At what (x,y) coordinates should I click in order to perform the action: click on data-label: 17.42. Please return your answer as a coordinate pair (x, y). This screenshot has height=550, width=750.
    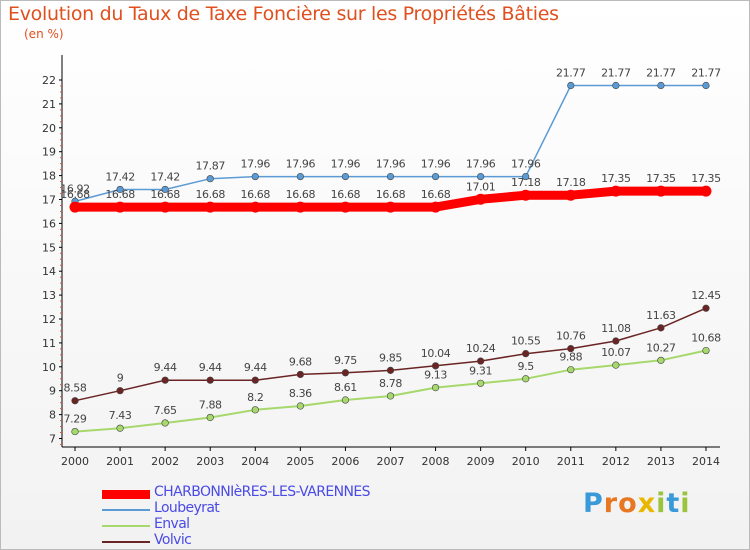
    Looking at the image, I should click on (165, 176).